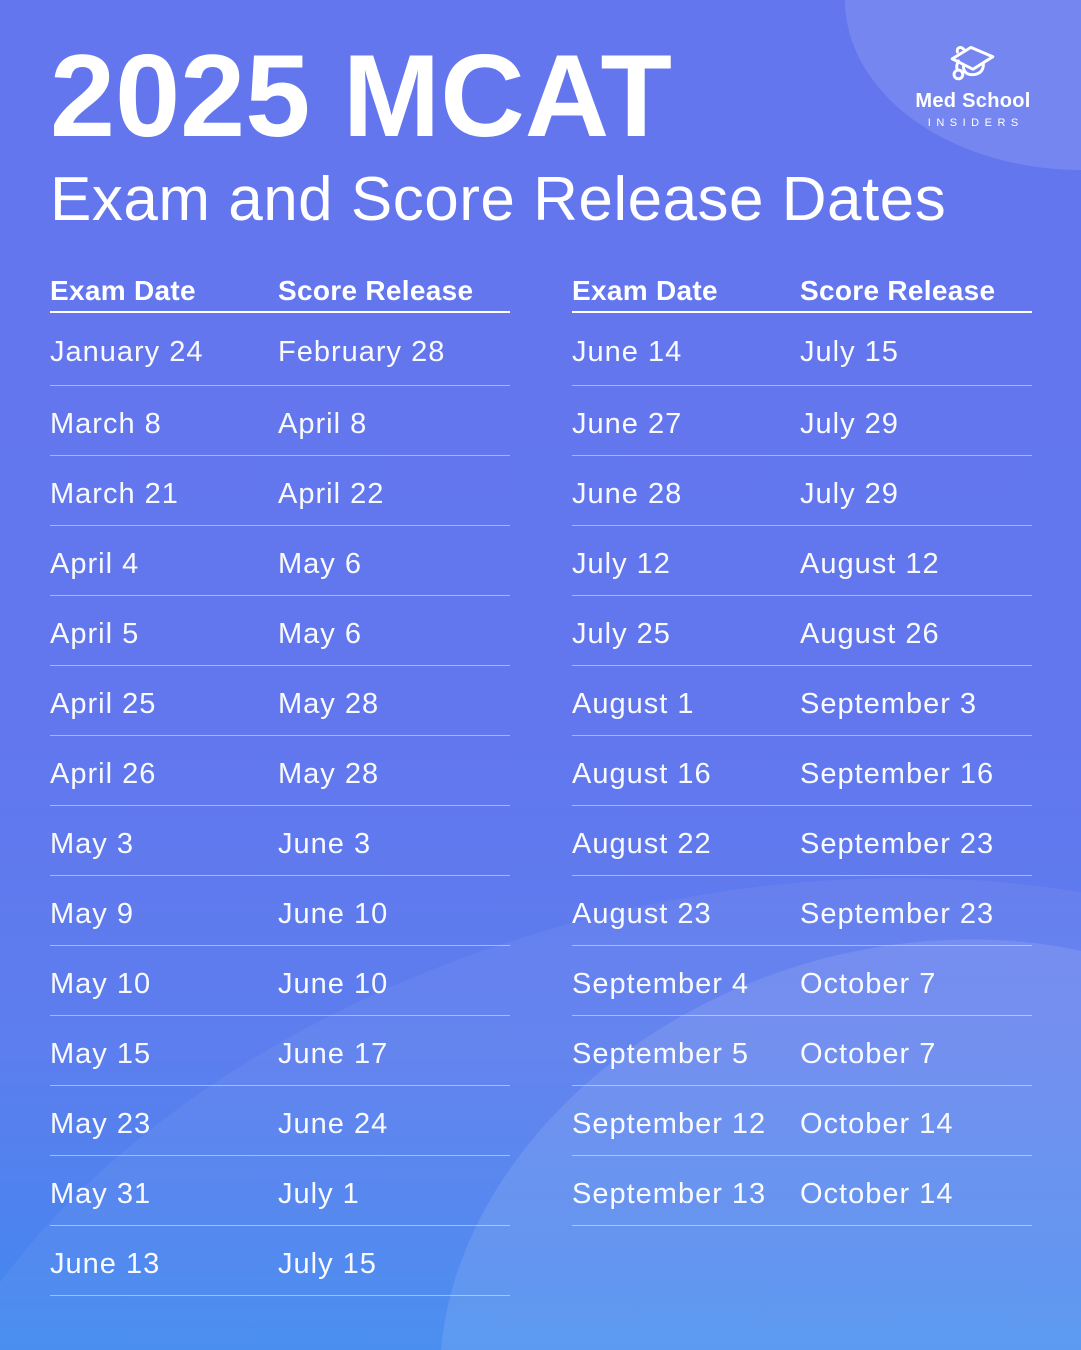 The height and width of the screenshot is (1350, 1081). What do you see at coordinates (870, 633) in the screenshot?
I see `score-release-cell: August 26` at bounding box center [870, 633].